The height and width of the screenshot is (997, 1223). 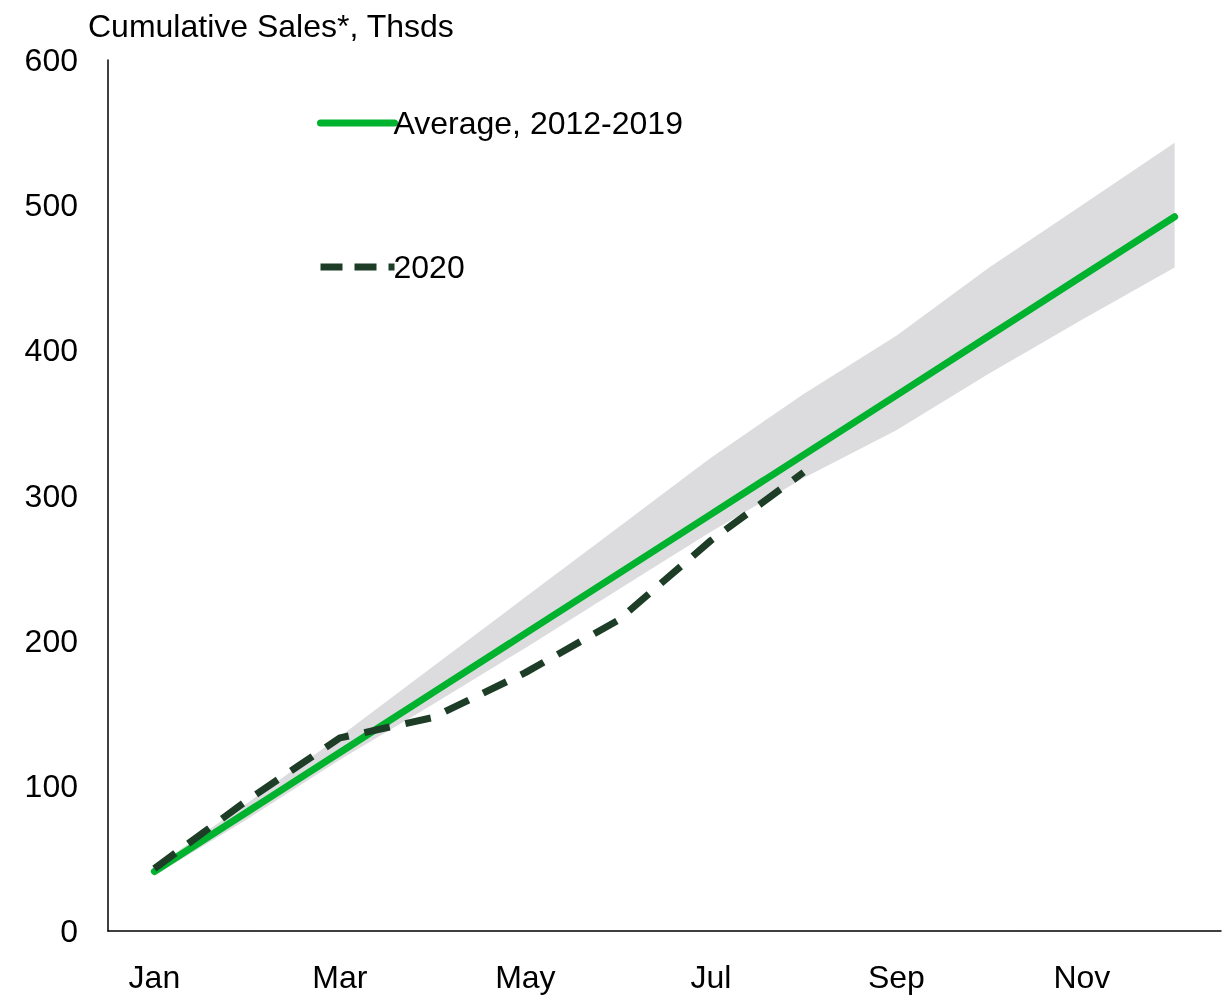 What do you see at coordinates (51, 205) in the screenshot?
I see `y-tick-label: 500` at bounding box center [51, 205].